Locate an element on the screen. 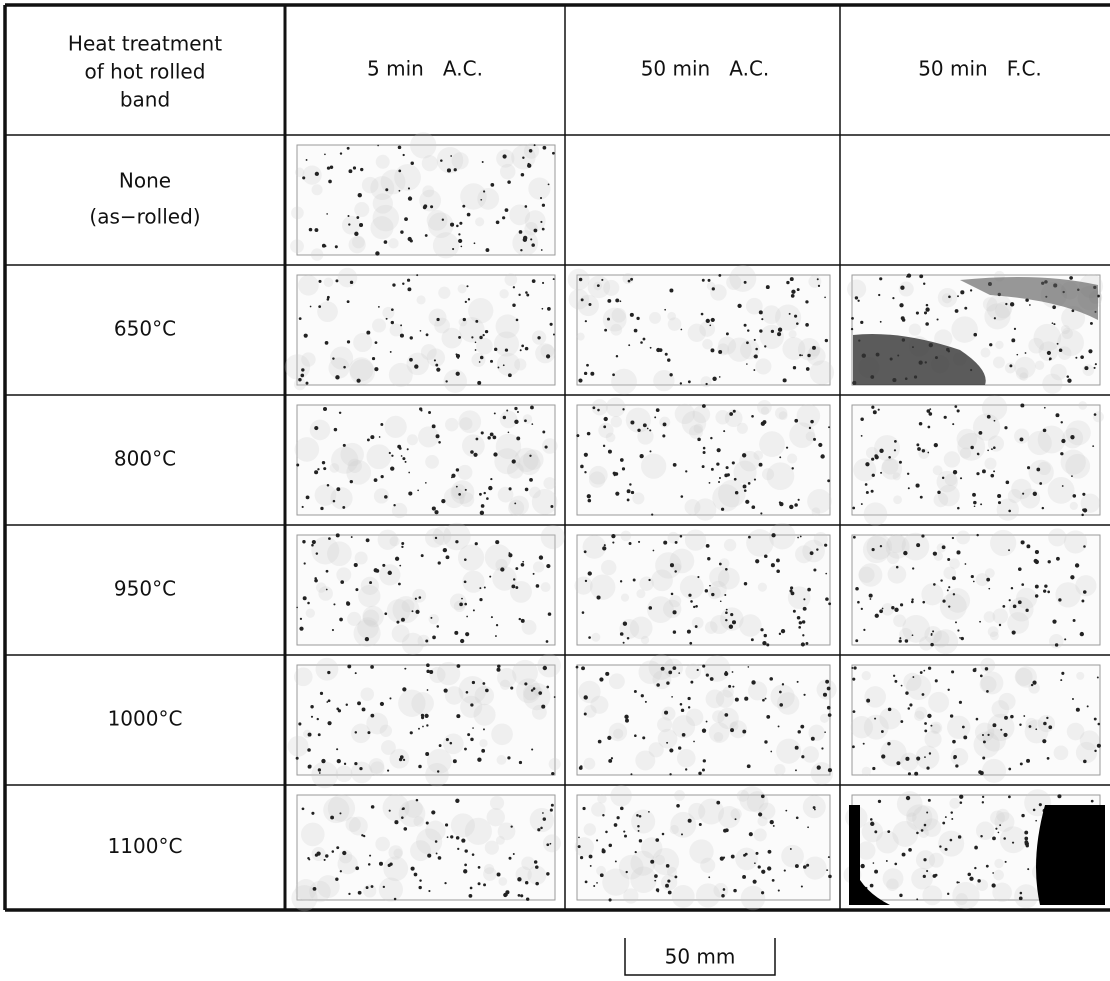  sample-photo is located at coordinates (976, 591).